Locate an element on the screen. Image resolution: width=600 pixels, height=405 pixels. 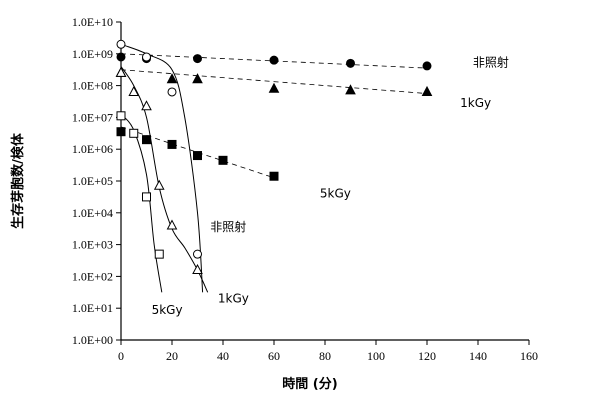
x-tick-label: 40 is located at coordinates (223, 356).